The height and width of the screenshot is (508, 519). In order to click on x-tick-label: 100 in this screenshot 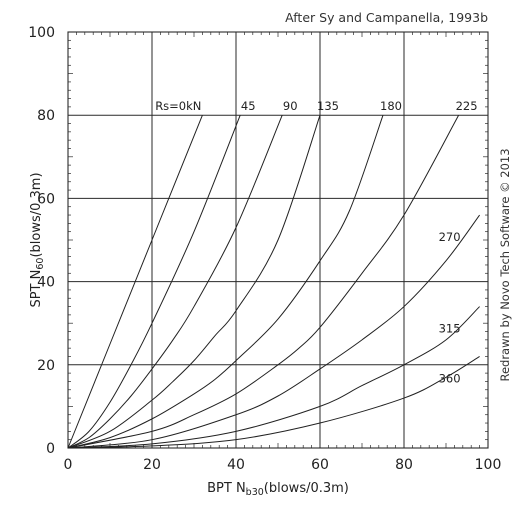, I will do `click(488, 465)`.